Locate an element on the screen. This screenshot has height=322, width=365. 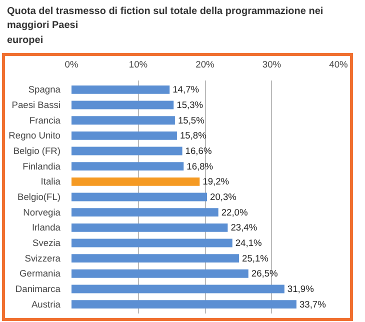
y-tick-label: Spagna is located at coordinates (45, 89).